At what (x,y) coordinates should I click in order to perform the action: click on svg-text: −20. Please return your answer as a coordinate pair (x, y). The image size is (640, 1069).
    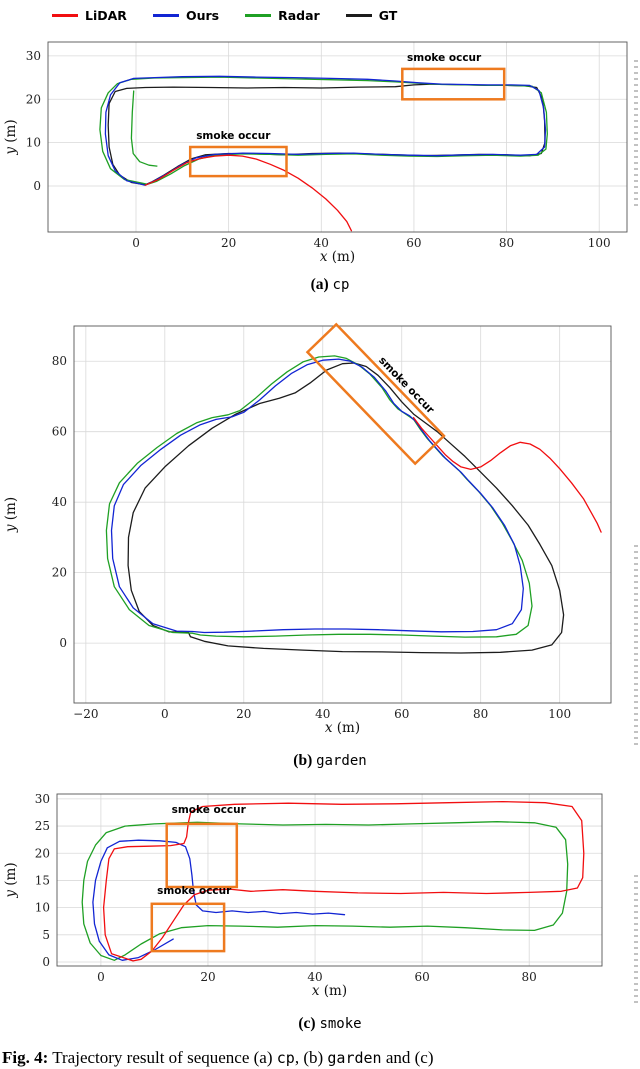
    Looking at the image, I should click on (85, 714).